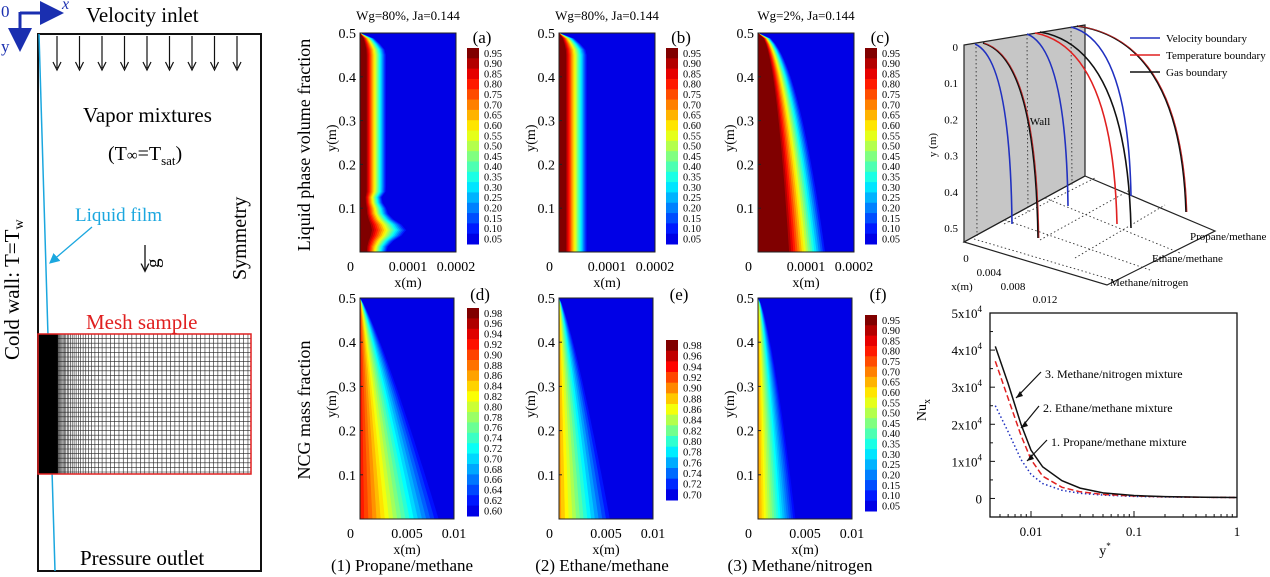 The height and width of the screenshot is (577, 1270). Describe the element at coordinates (141, 322) in the screenshot. I see `mesh-sample-label: Mesh sample` at that location.